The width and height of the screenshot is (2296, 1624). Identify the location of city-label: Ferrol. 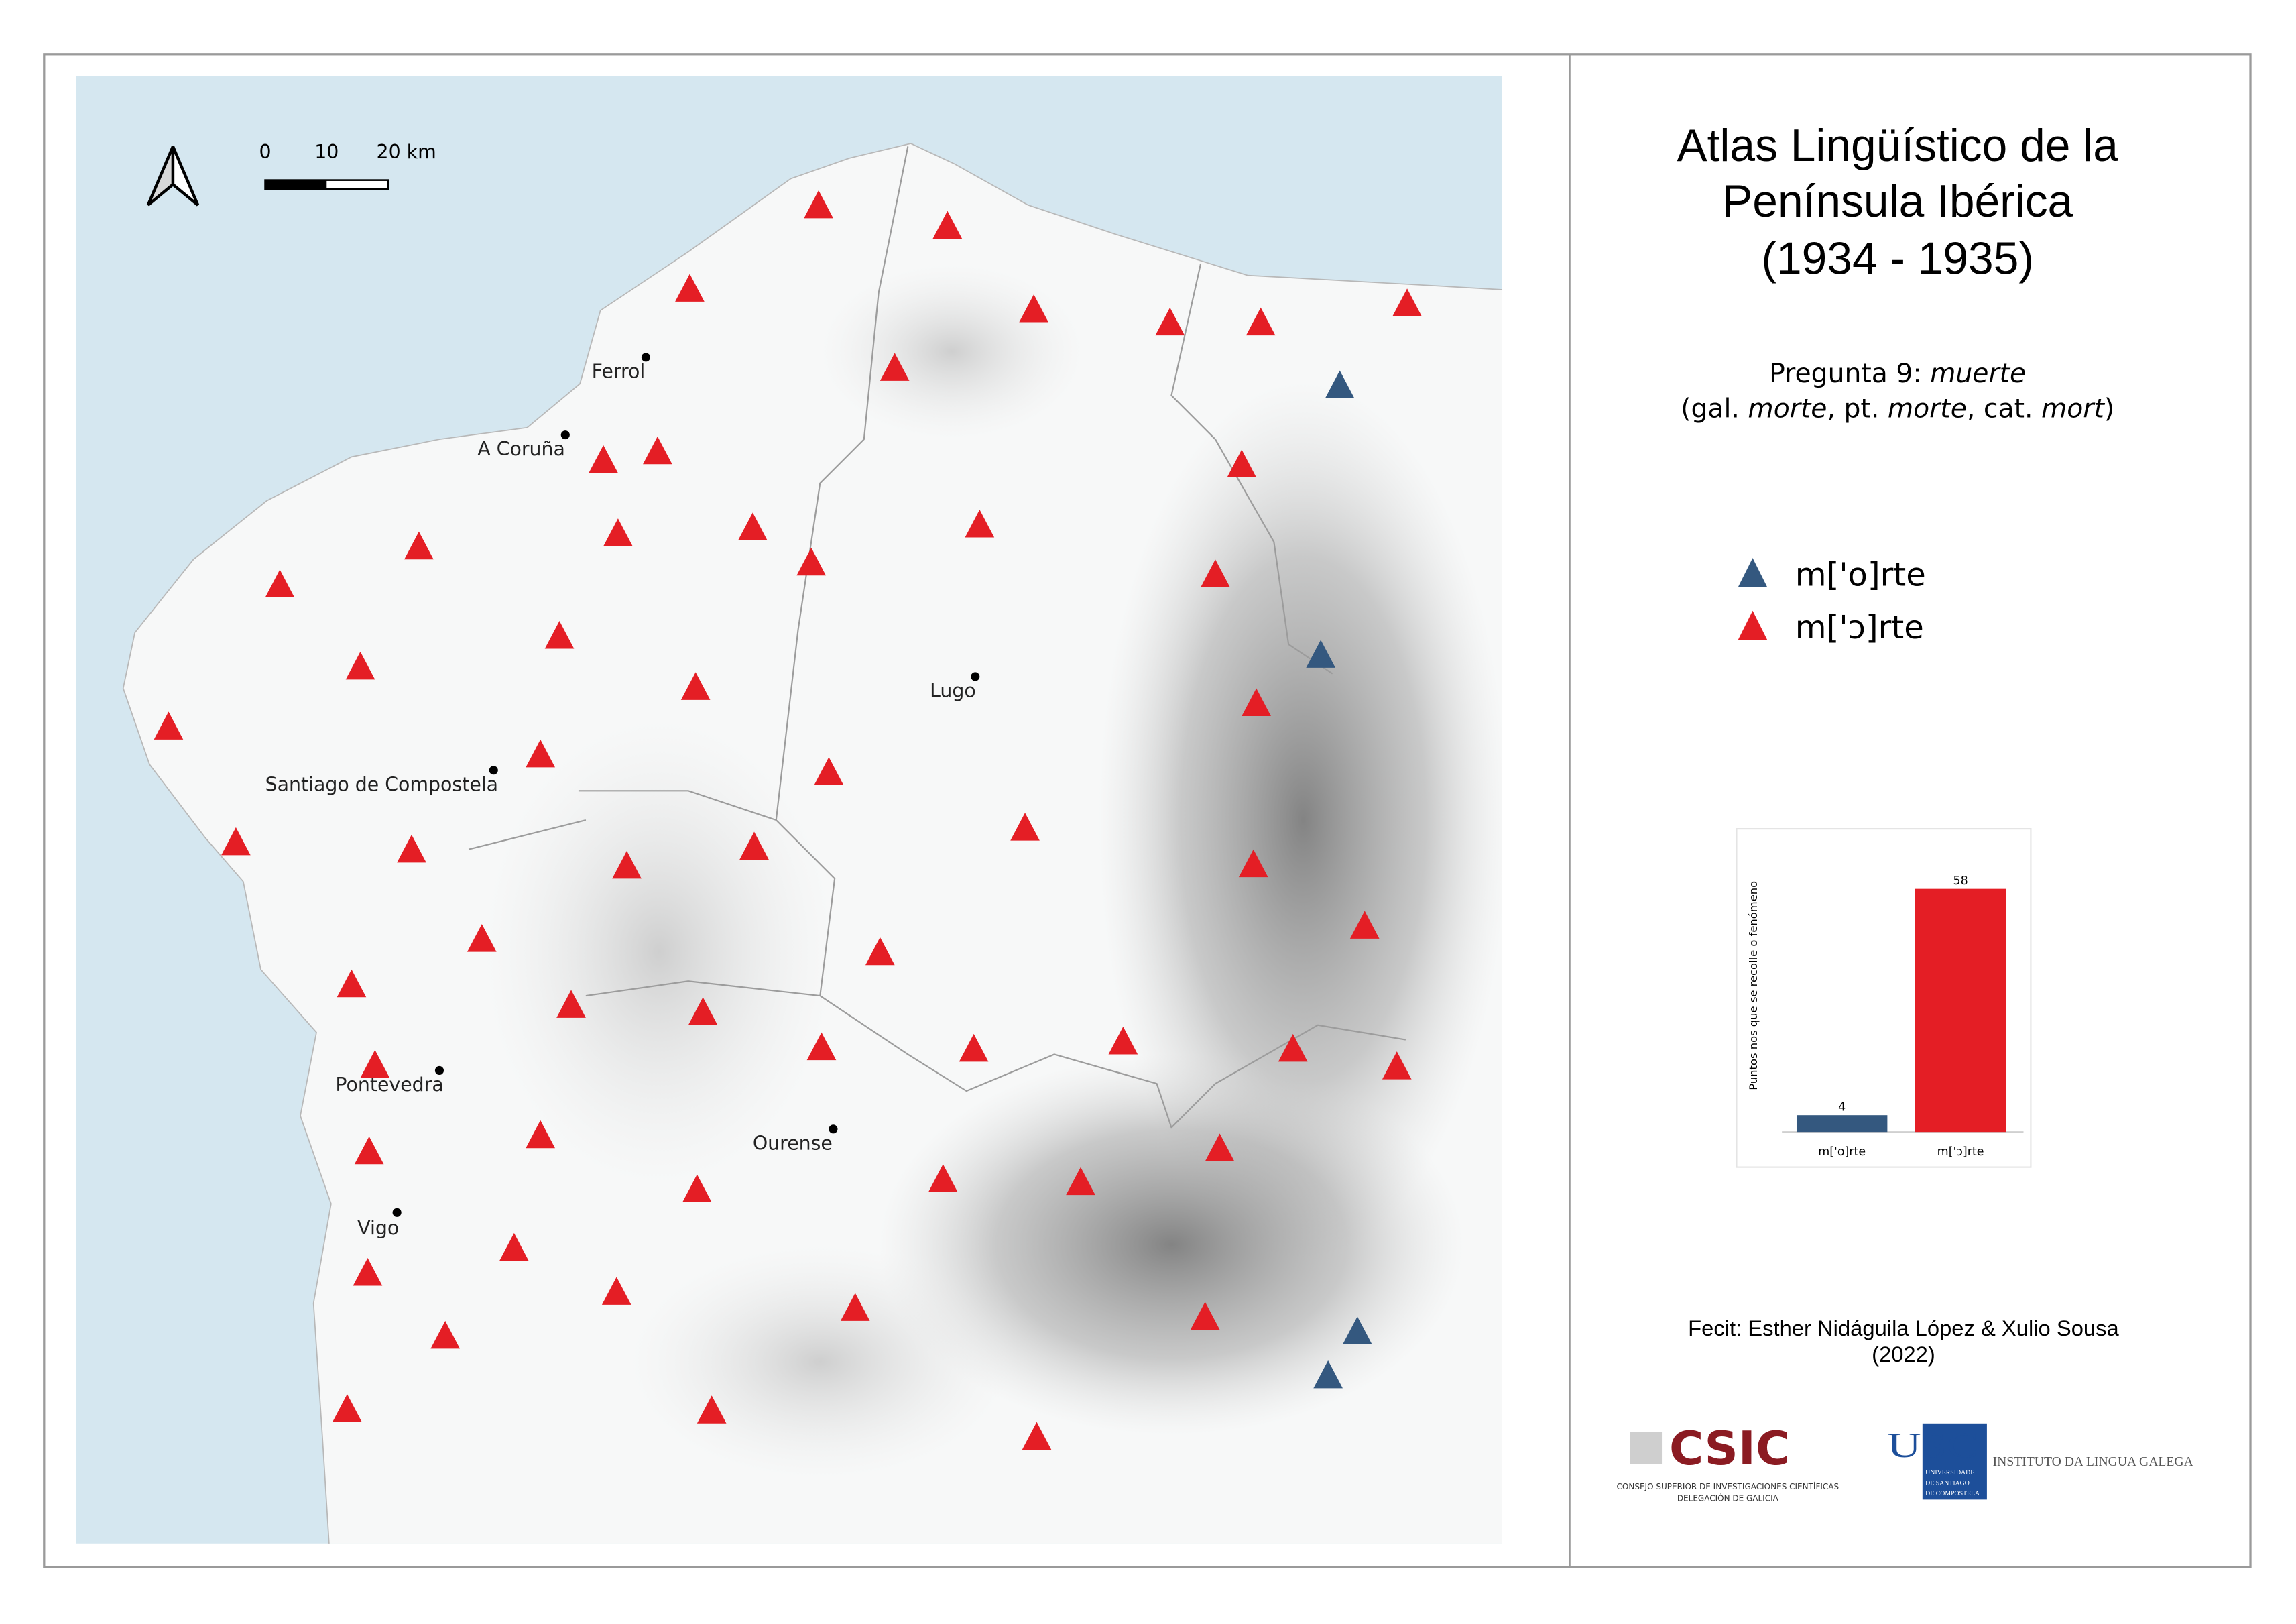
(619, 371).